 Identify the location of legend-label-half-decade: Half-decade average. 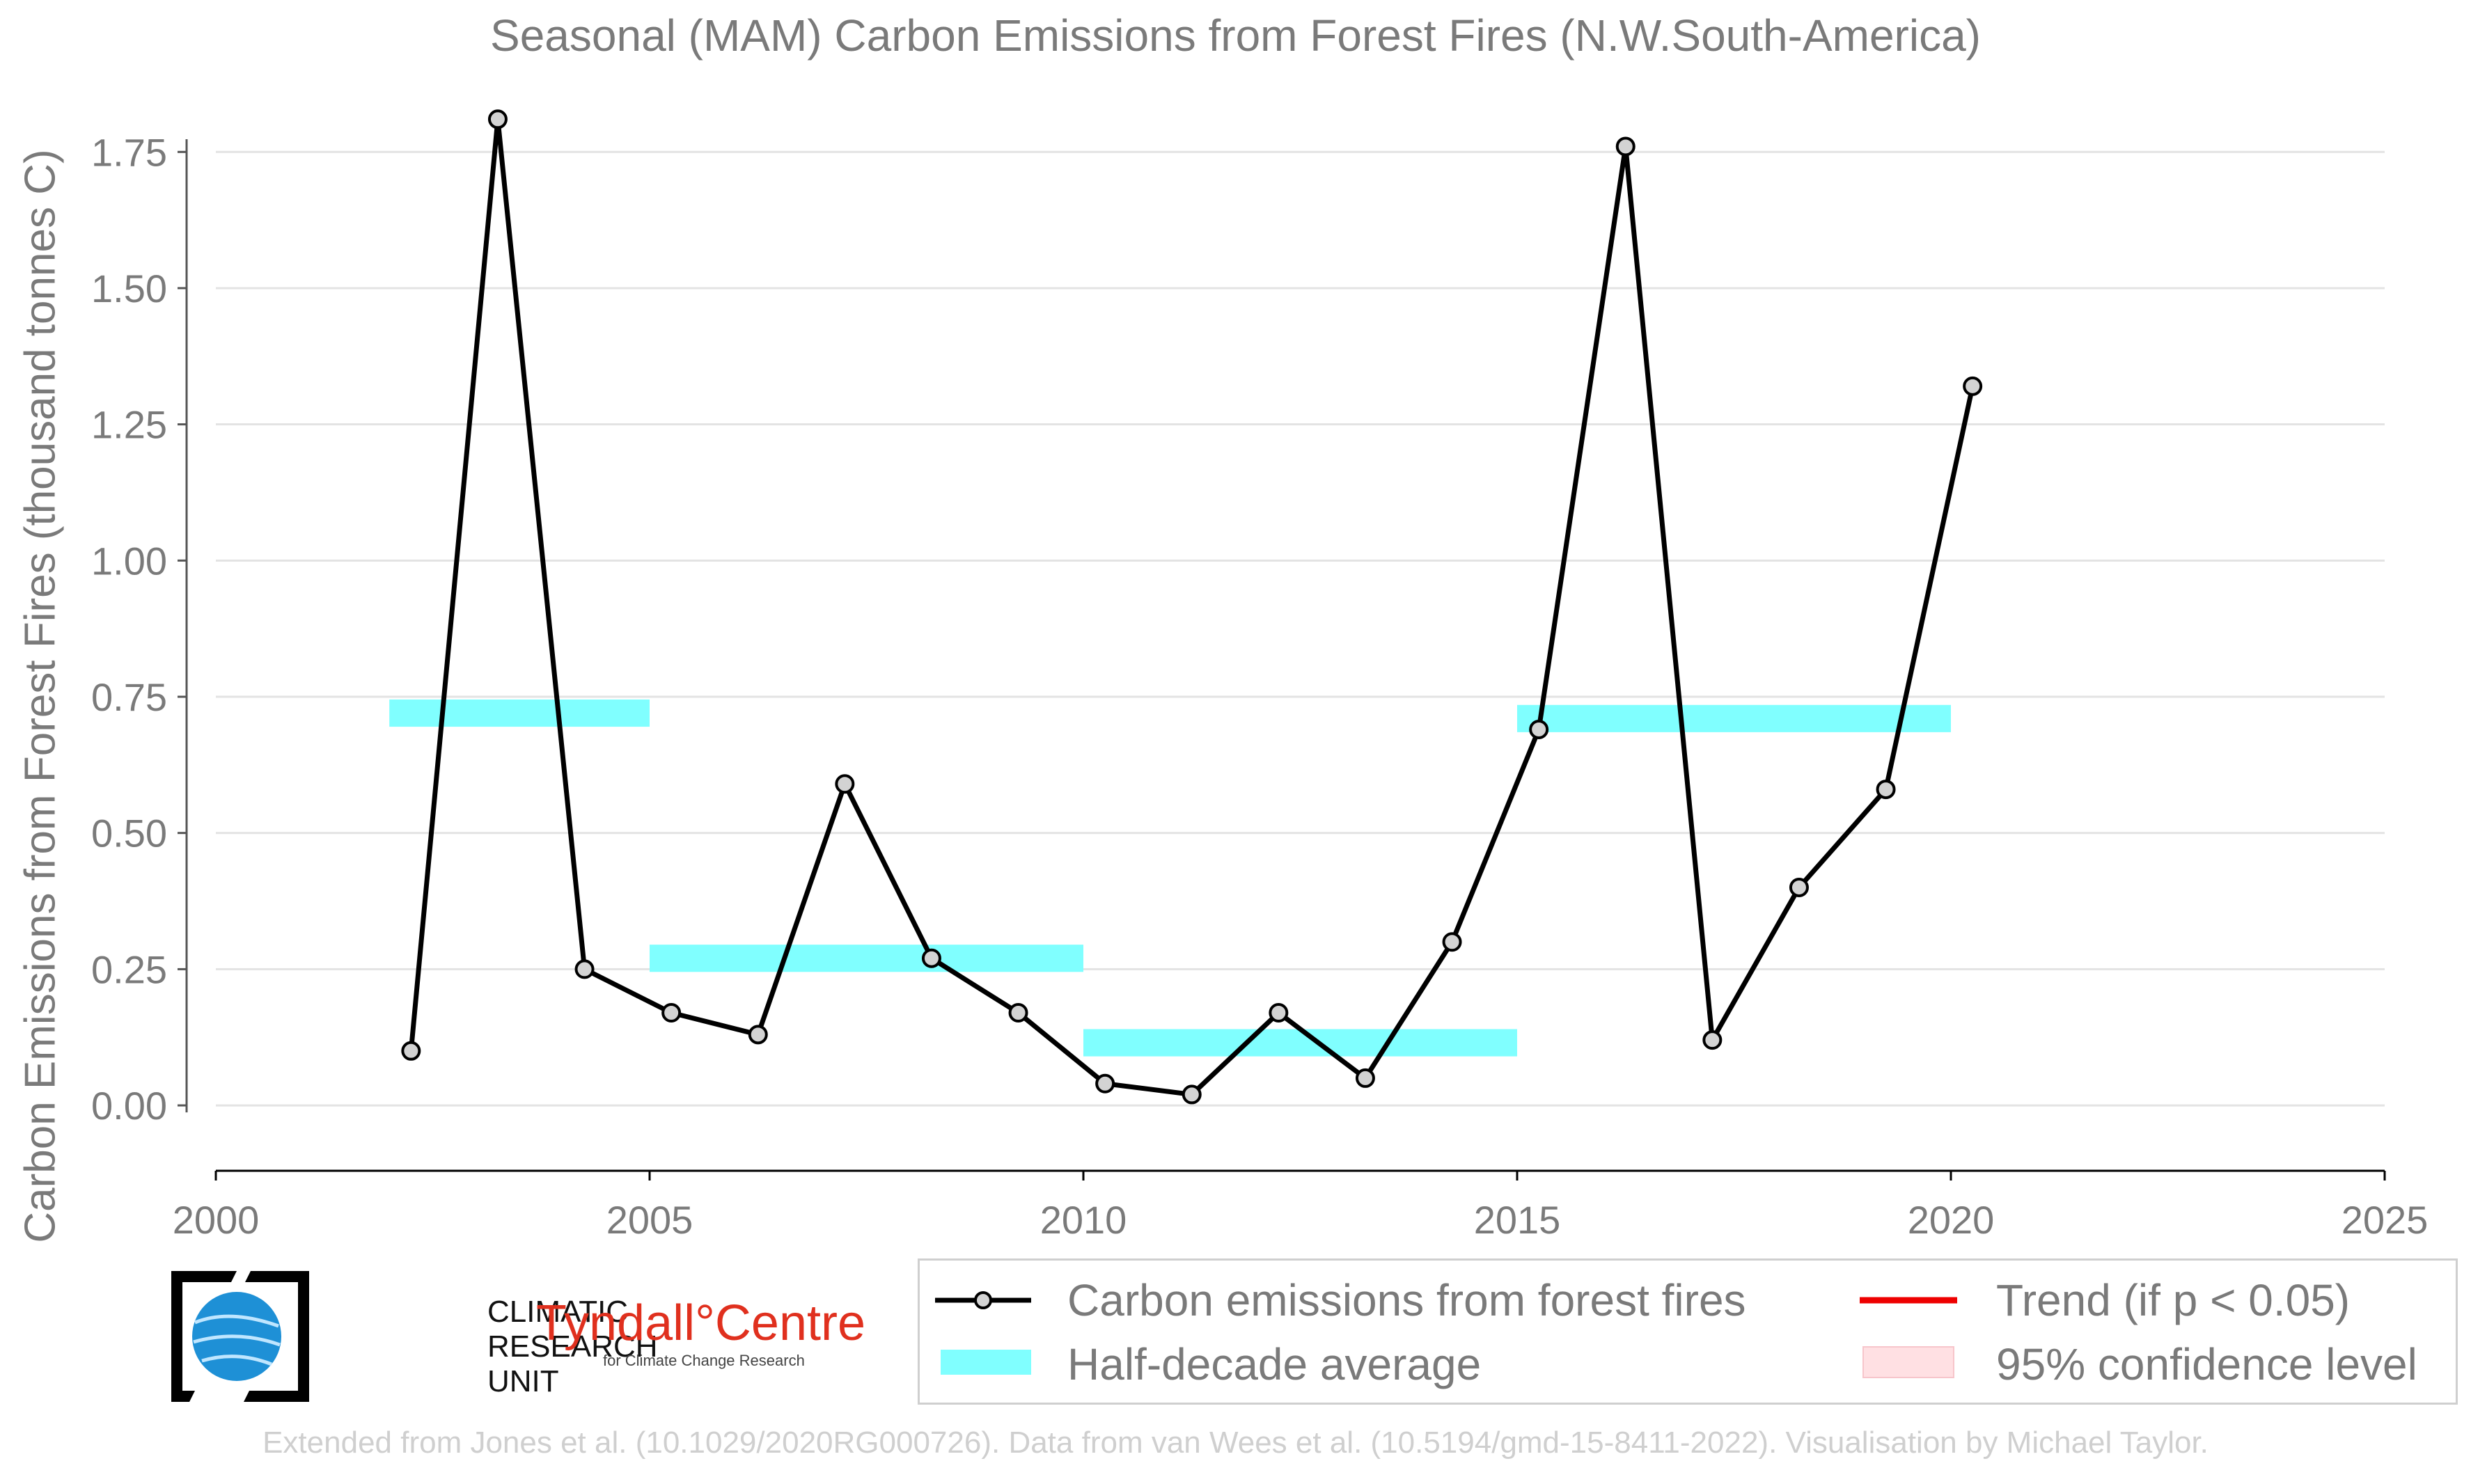
(1274, 1364).